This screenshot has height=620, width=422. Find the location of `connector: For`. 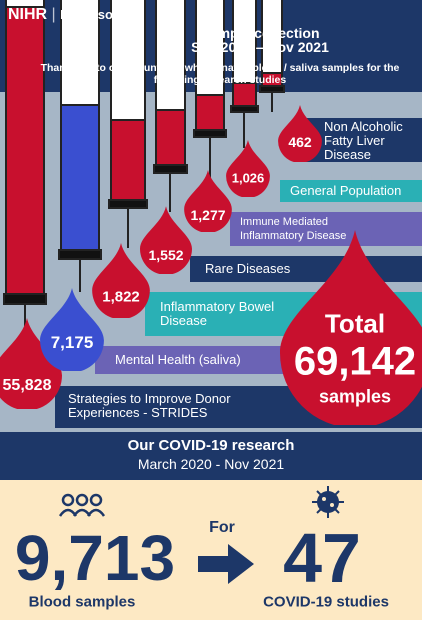

connector: For is located at coordinates (222, 527).